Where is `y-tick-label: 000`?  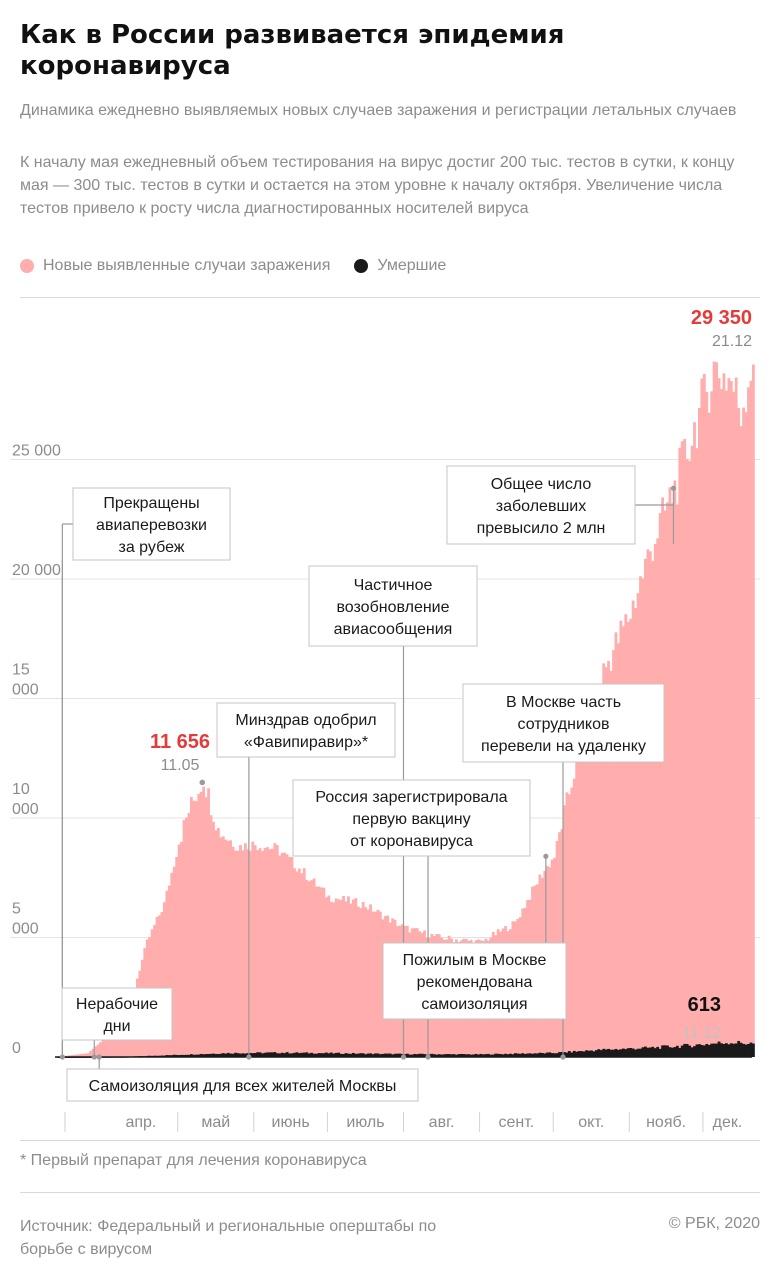
y-tick-label: 000 is located at coordinates (25, 929).